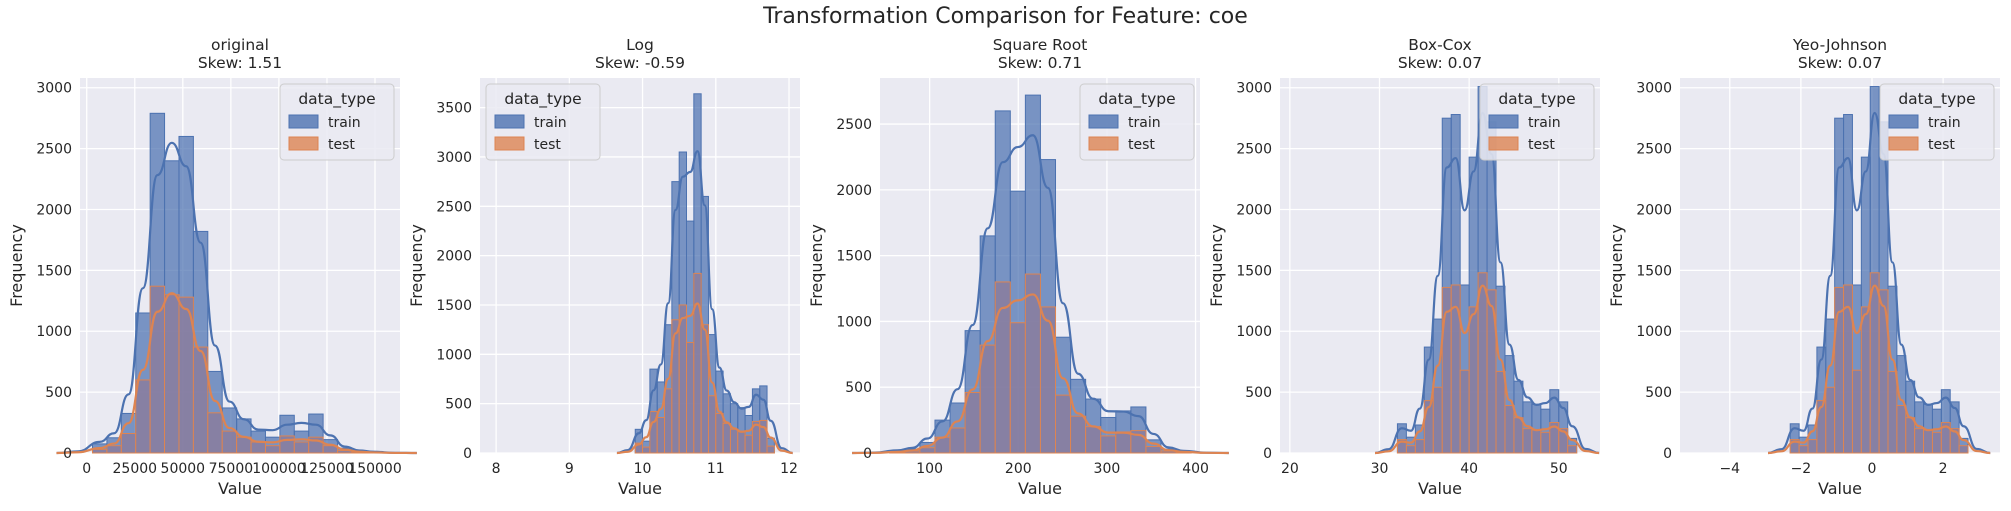 This screenshot has height=511, width=2011. What do you see at coordinates (1801, 469) in the screenshot?
I see `x-tick-label: −2` at bounding box center [1801, 469].